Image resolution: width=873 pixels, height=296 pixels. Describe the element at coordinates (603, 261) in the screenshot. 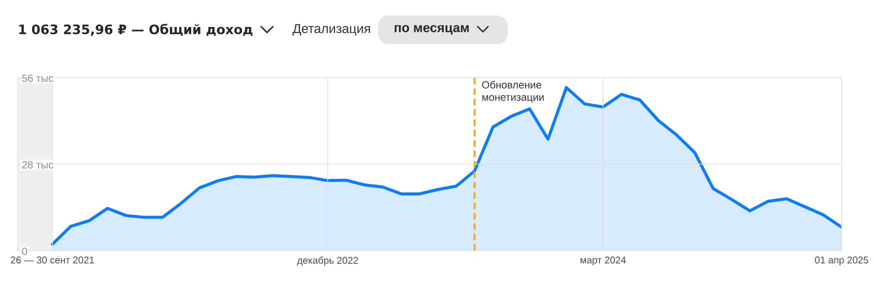

I see `x-tick-label: март 2024` at that location.